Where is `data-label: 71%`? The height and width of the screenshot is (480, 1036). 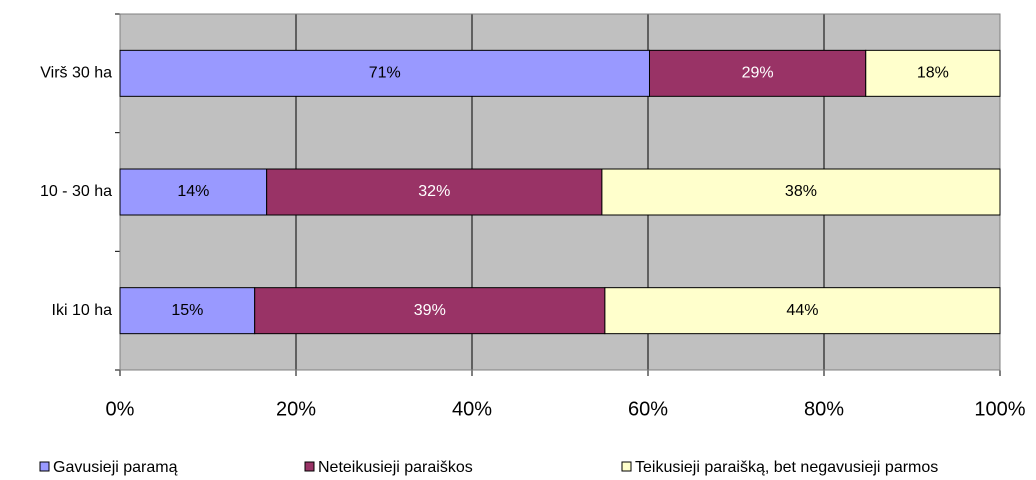 data-label: 71% is located at coordinates (385, 73).